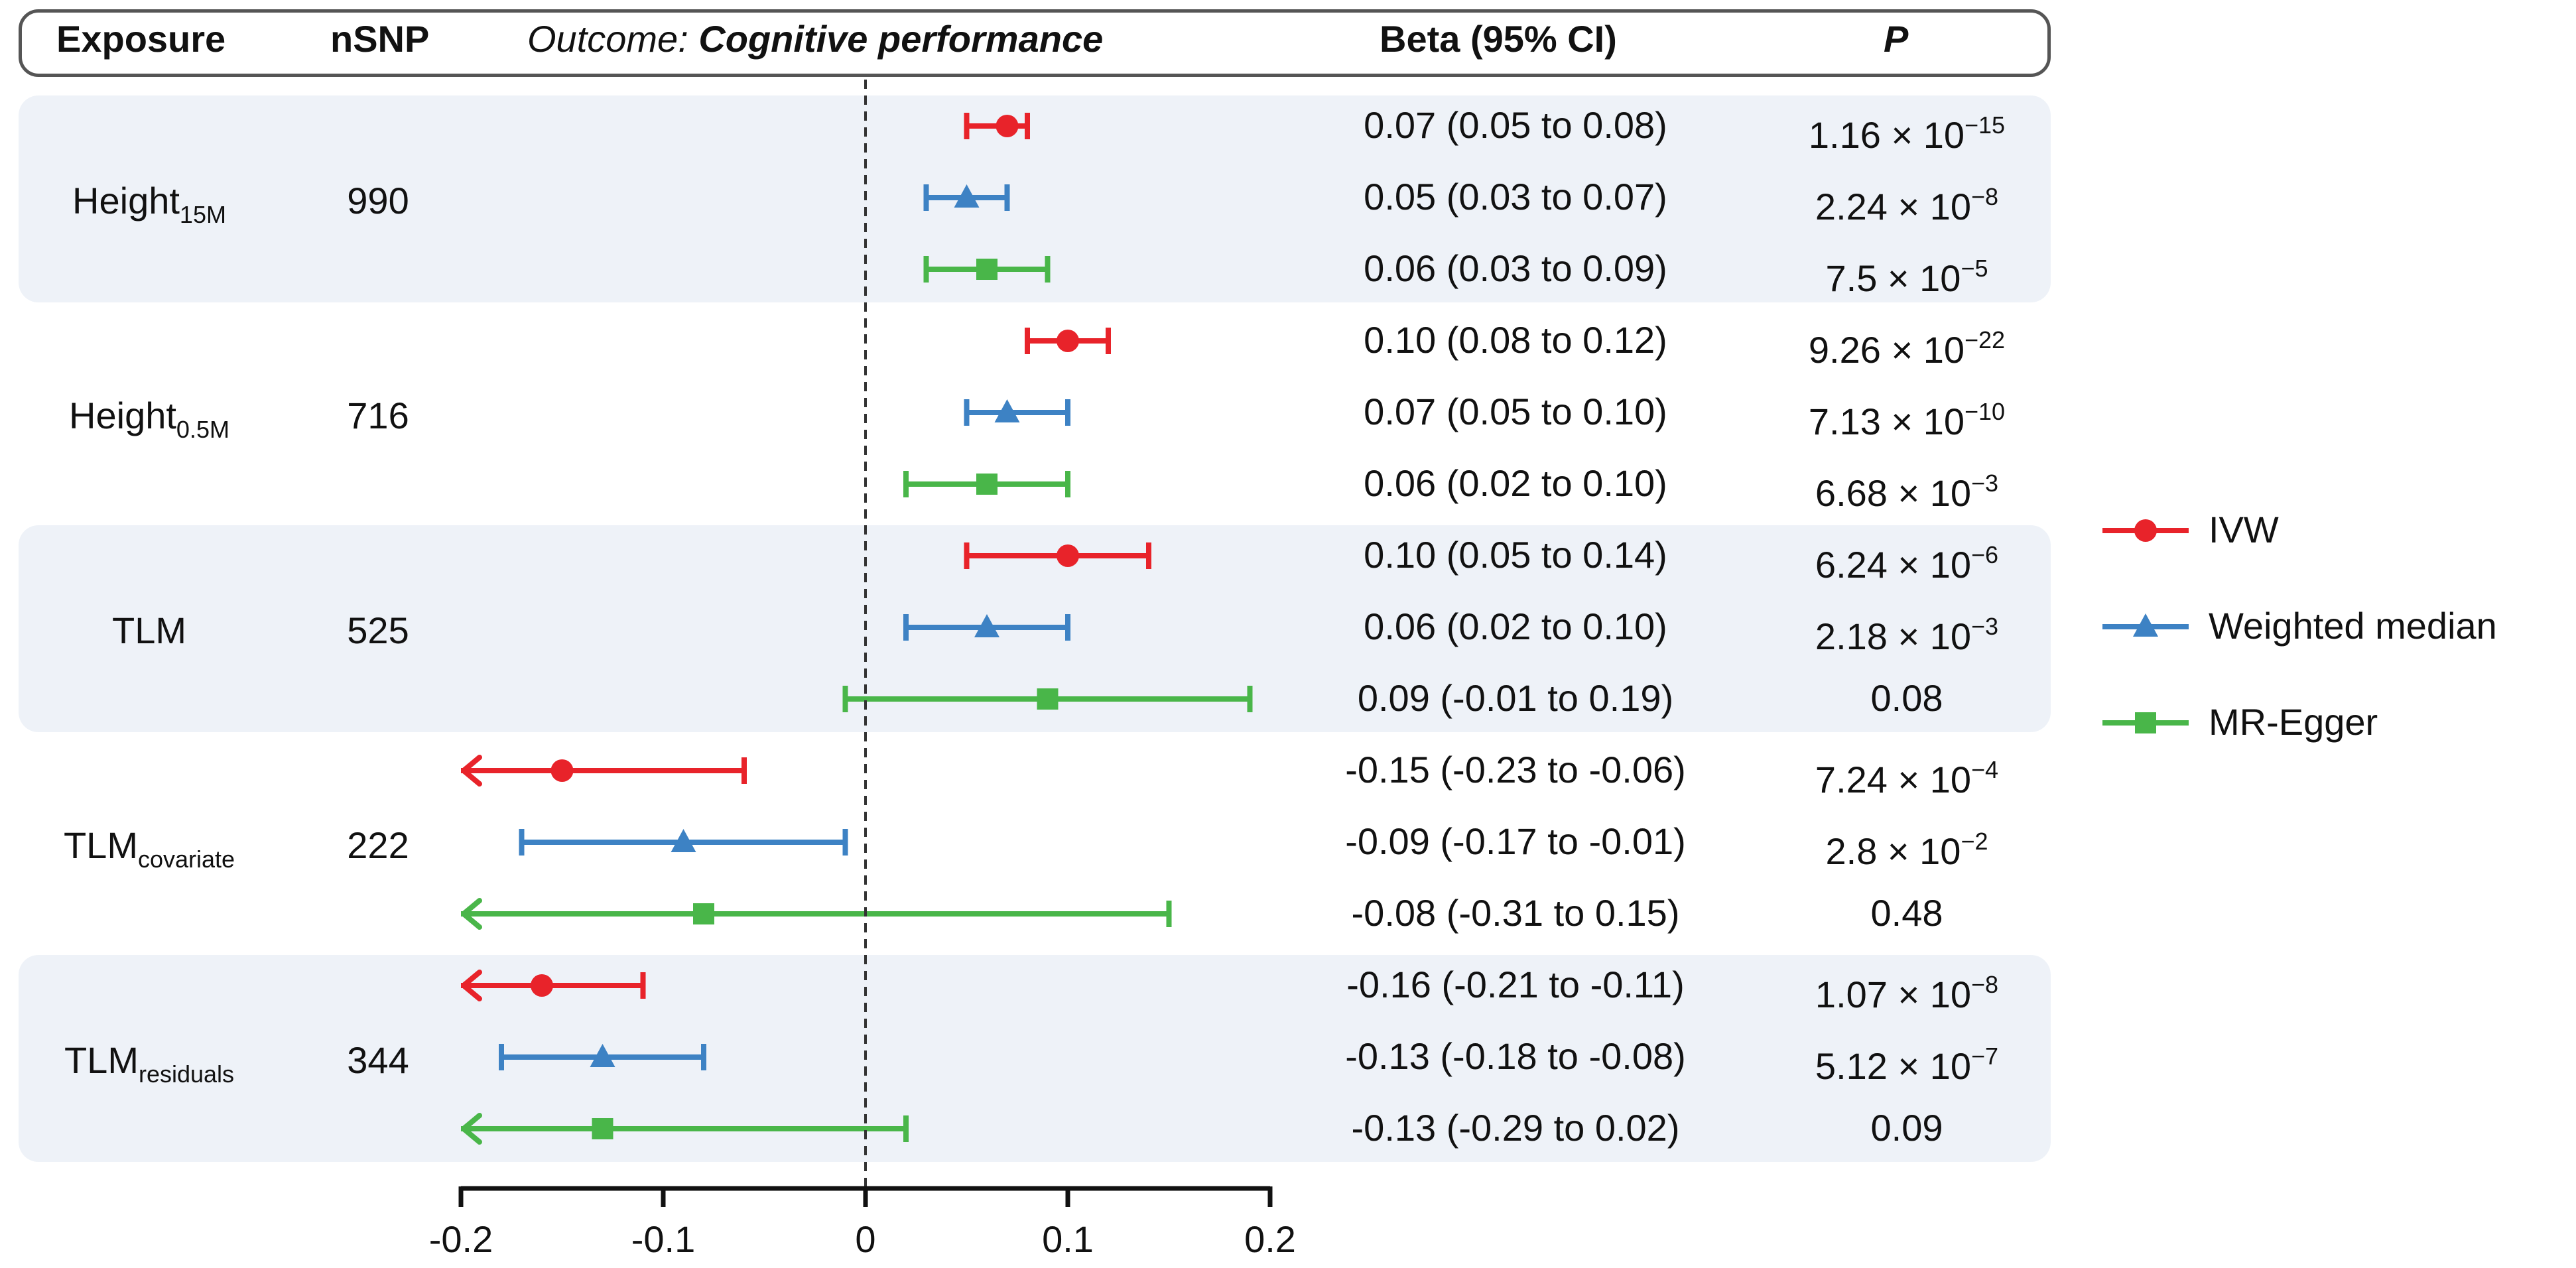 This screenshot has width=2576, height=1268. I want to click on p-mantissa: 5.12 × 10, so click(1894, 1066).